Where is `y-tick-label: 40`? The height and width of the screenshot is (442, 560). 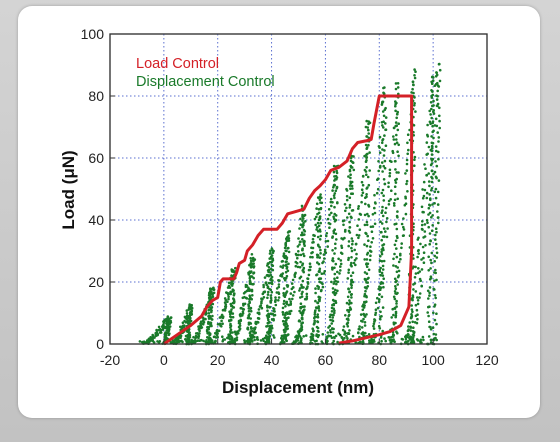
y-tick-label: 40 is located at coordinates (96, 220).